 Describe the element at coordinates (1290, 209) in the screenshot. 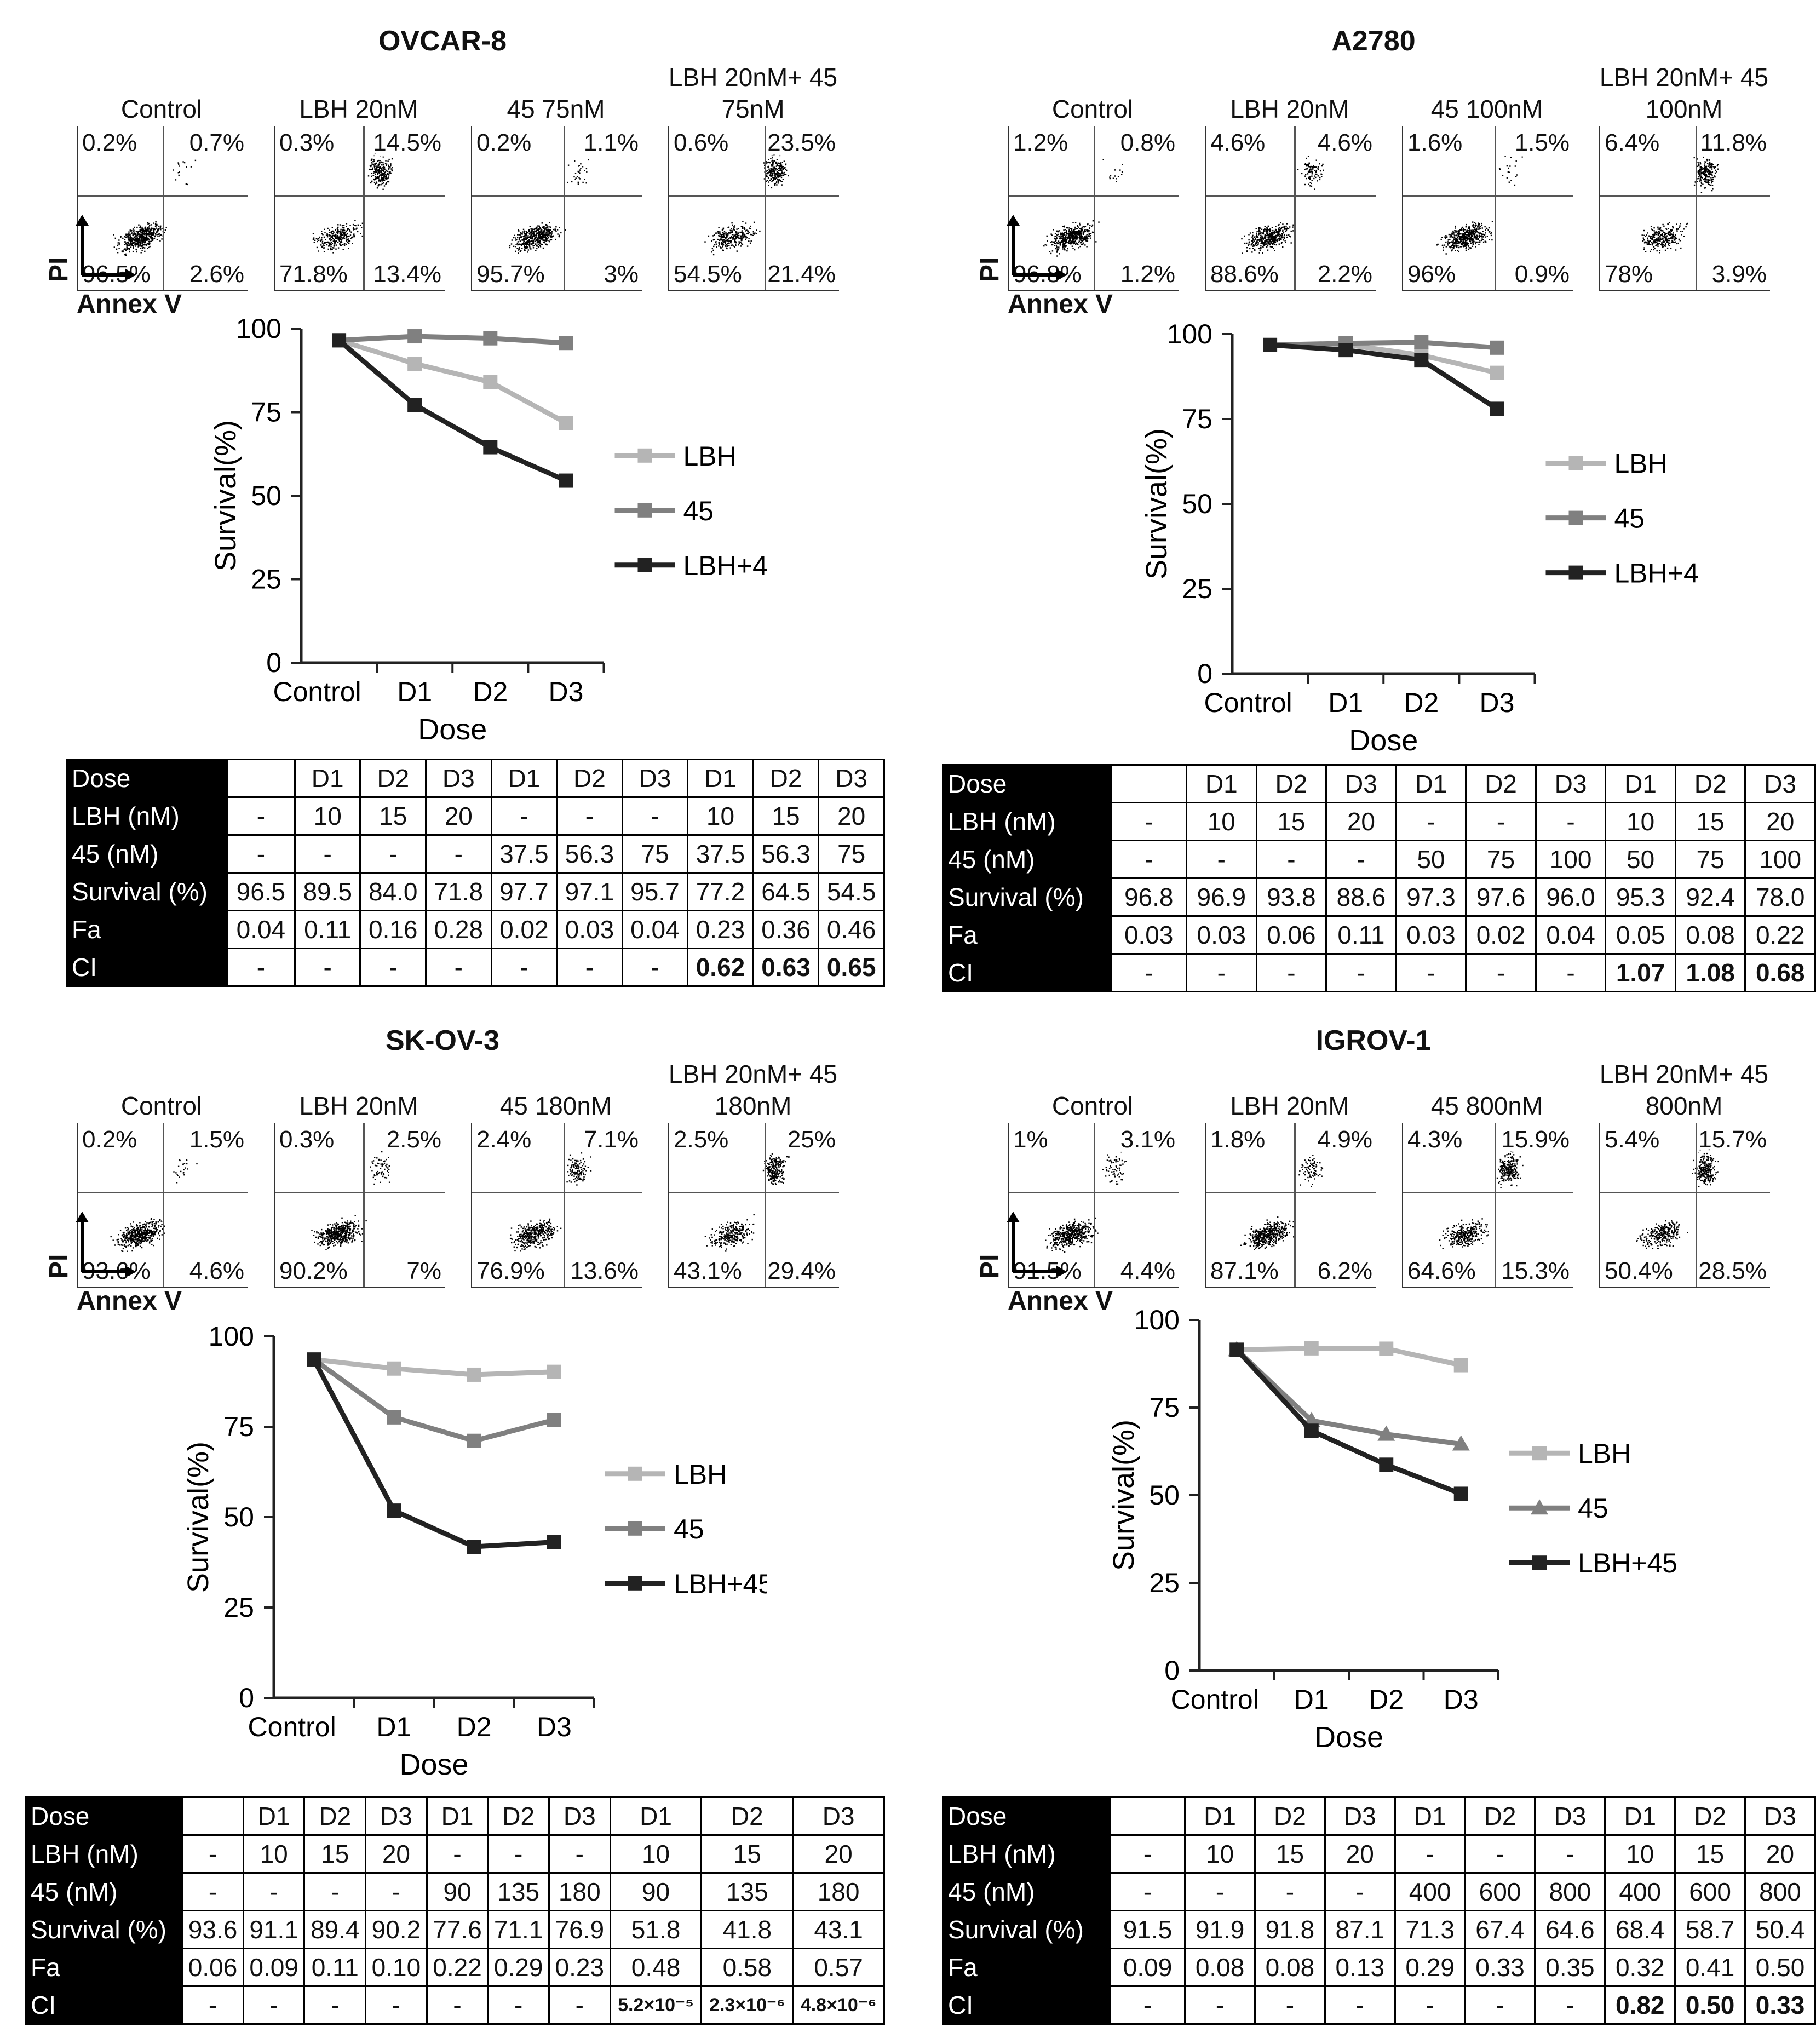

I see `flow-plot-area: 4.6% 4.6% 88.6% 2.2%` at that location.